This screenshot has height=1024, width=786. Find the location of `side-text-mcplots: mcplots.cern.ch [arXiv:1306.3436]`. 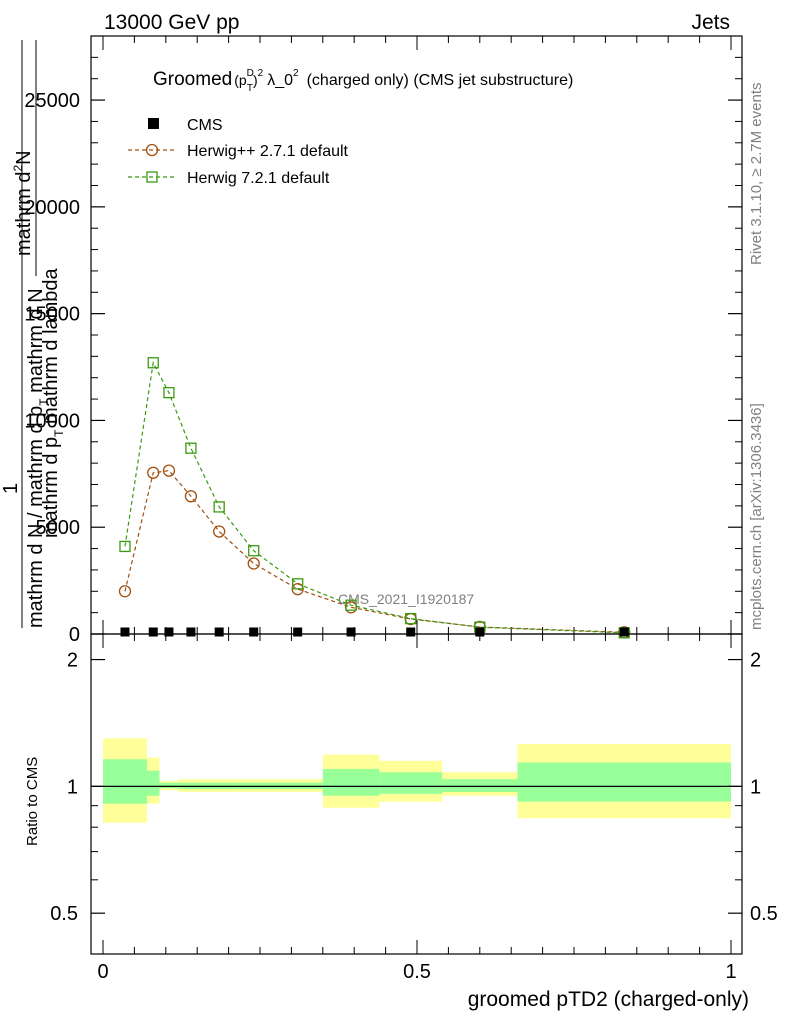

side-text-mcplots: mcplots.cern.ch [arXiv:1306.3436] is located at coordinates (756, 516).